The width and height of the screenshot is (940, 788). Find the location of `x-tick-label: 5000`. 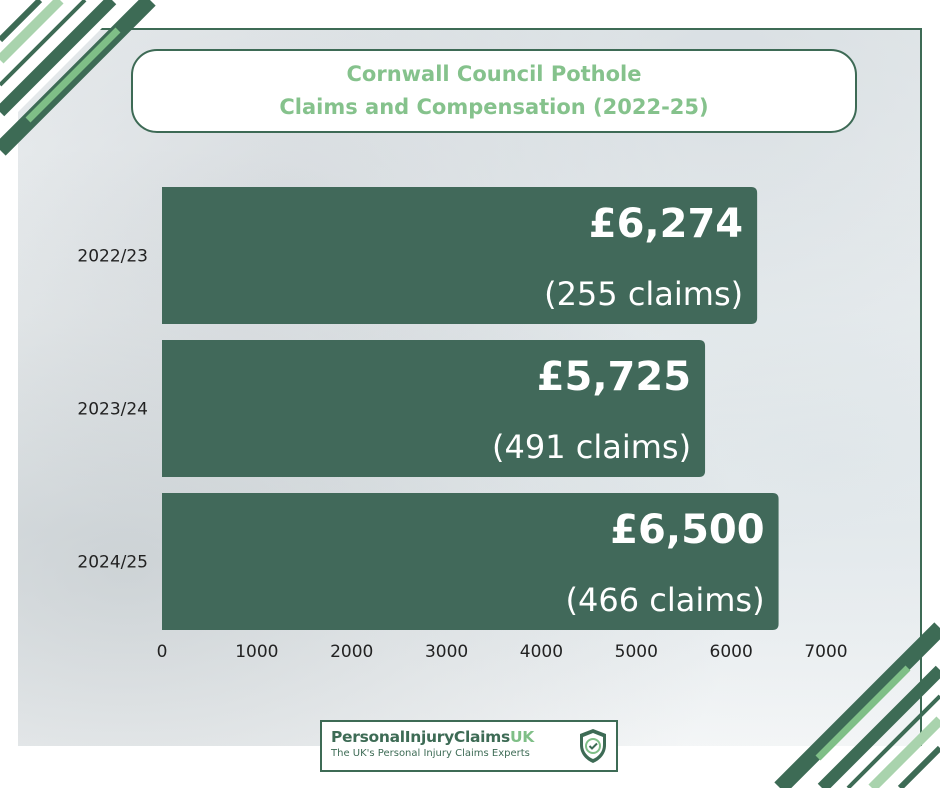

x-tick-label: 5000 is located at coordinates (636, 652).